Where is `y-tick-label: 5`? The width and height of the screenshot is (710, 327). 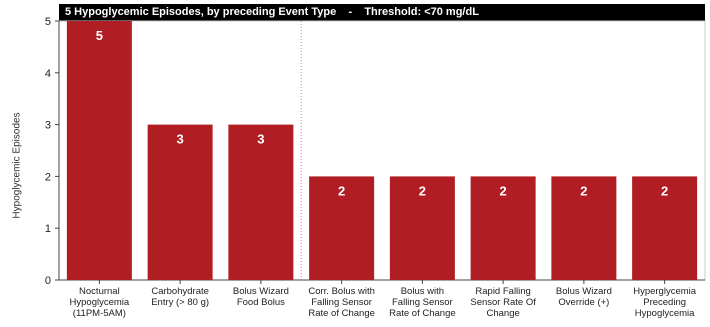 y-tick-label: 5 is located at coordinates (48, 22).